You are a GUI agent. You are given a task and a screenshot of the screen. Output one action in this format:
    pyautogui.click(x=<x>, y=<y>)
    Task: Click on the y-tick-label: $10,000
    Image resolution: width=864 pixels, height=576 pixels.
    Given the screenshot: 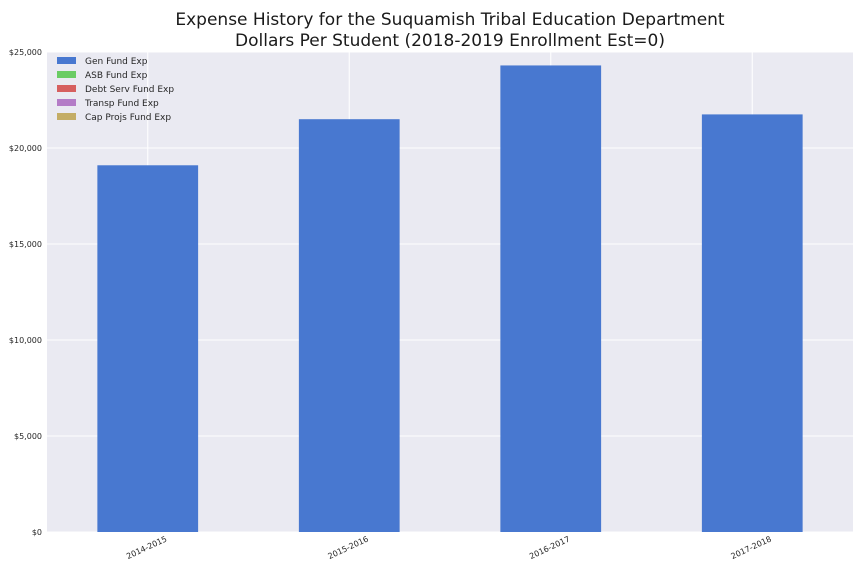 What is the action you would take?
    pyautogui.click(x=25, y=340)
    